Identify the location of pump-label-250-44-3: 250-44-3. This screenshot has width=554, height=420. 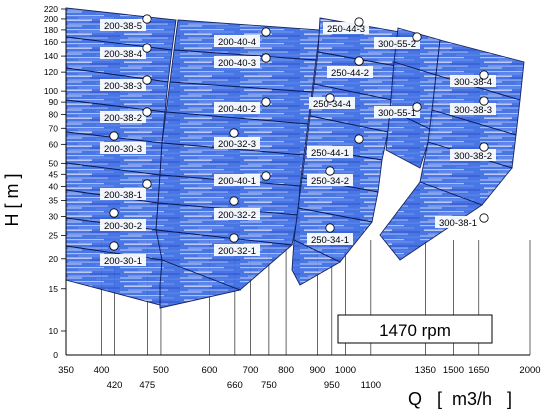
(346, 26).